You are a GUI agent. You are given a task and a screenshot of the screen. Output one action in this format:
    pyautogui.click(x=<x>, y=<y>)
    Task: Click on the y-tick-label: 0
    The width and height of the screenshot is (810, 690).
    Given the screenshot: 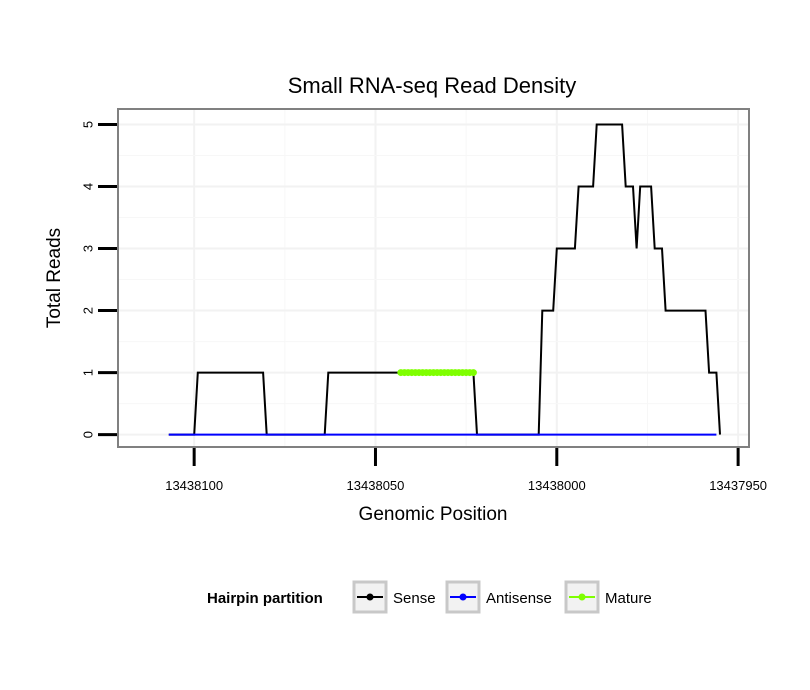 What is the action you would take?
    pyautogui.click(x=88, y=434)
    